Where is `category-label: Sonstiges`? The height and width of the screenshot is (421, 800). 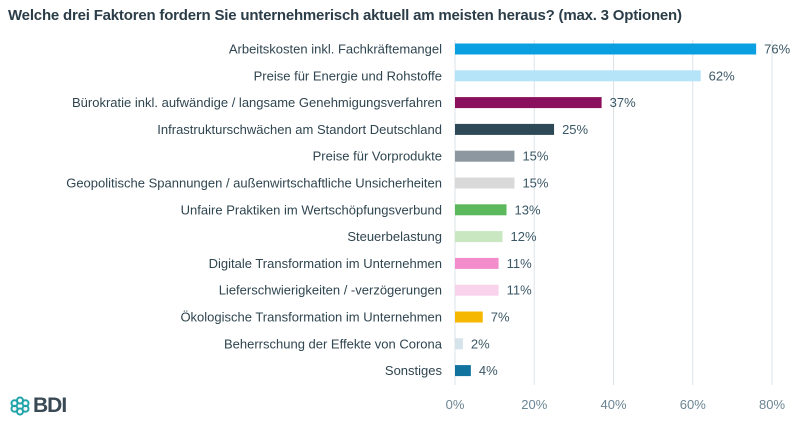 category-label: Sonstiges is located at coordinates (414, 370).